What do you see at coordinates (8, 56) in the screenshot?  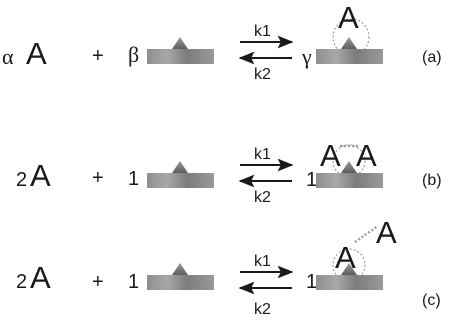 I see `coef-alpha: α` at bounding box center [8, 56].